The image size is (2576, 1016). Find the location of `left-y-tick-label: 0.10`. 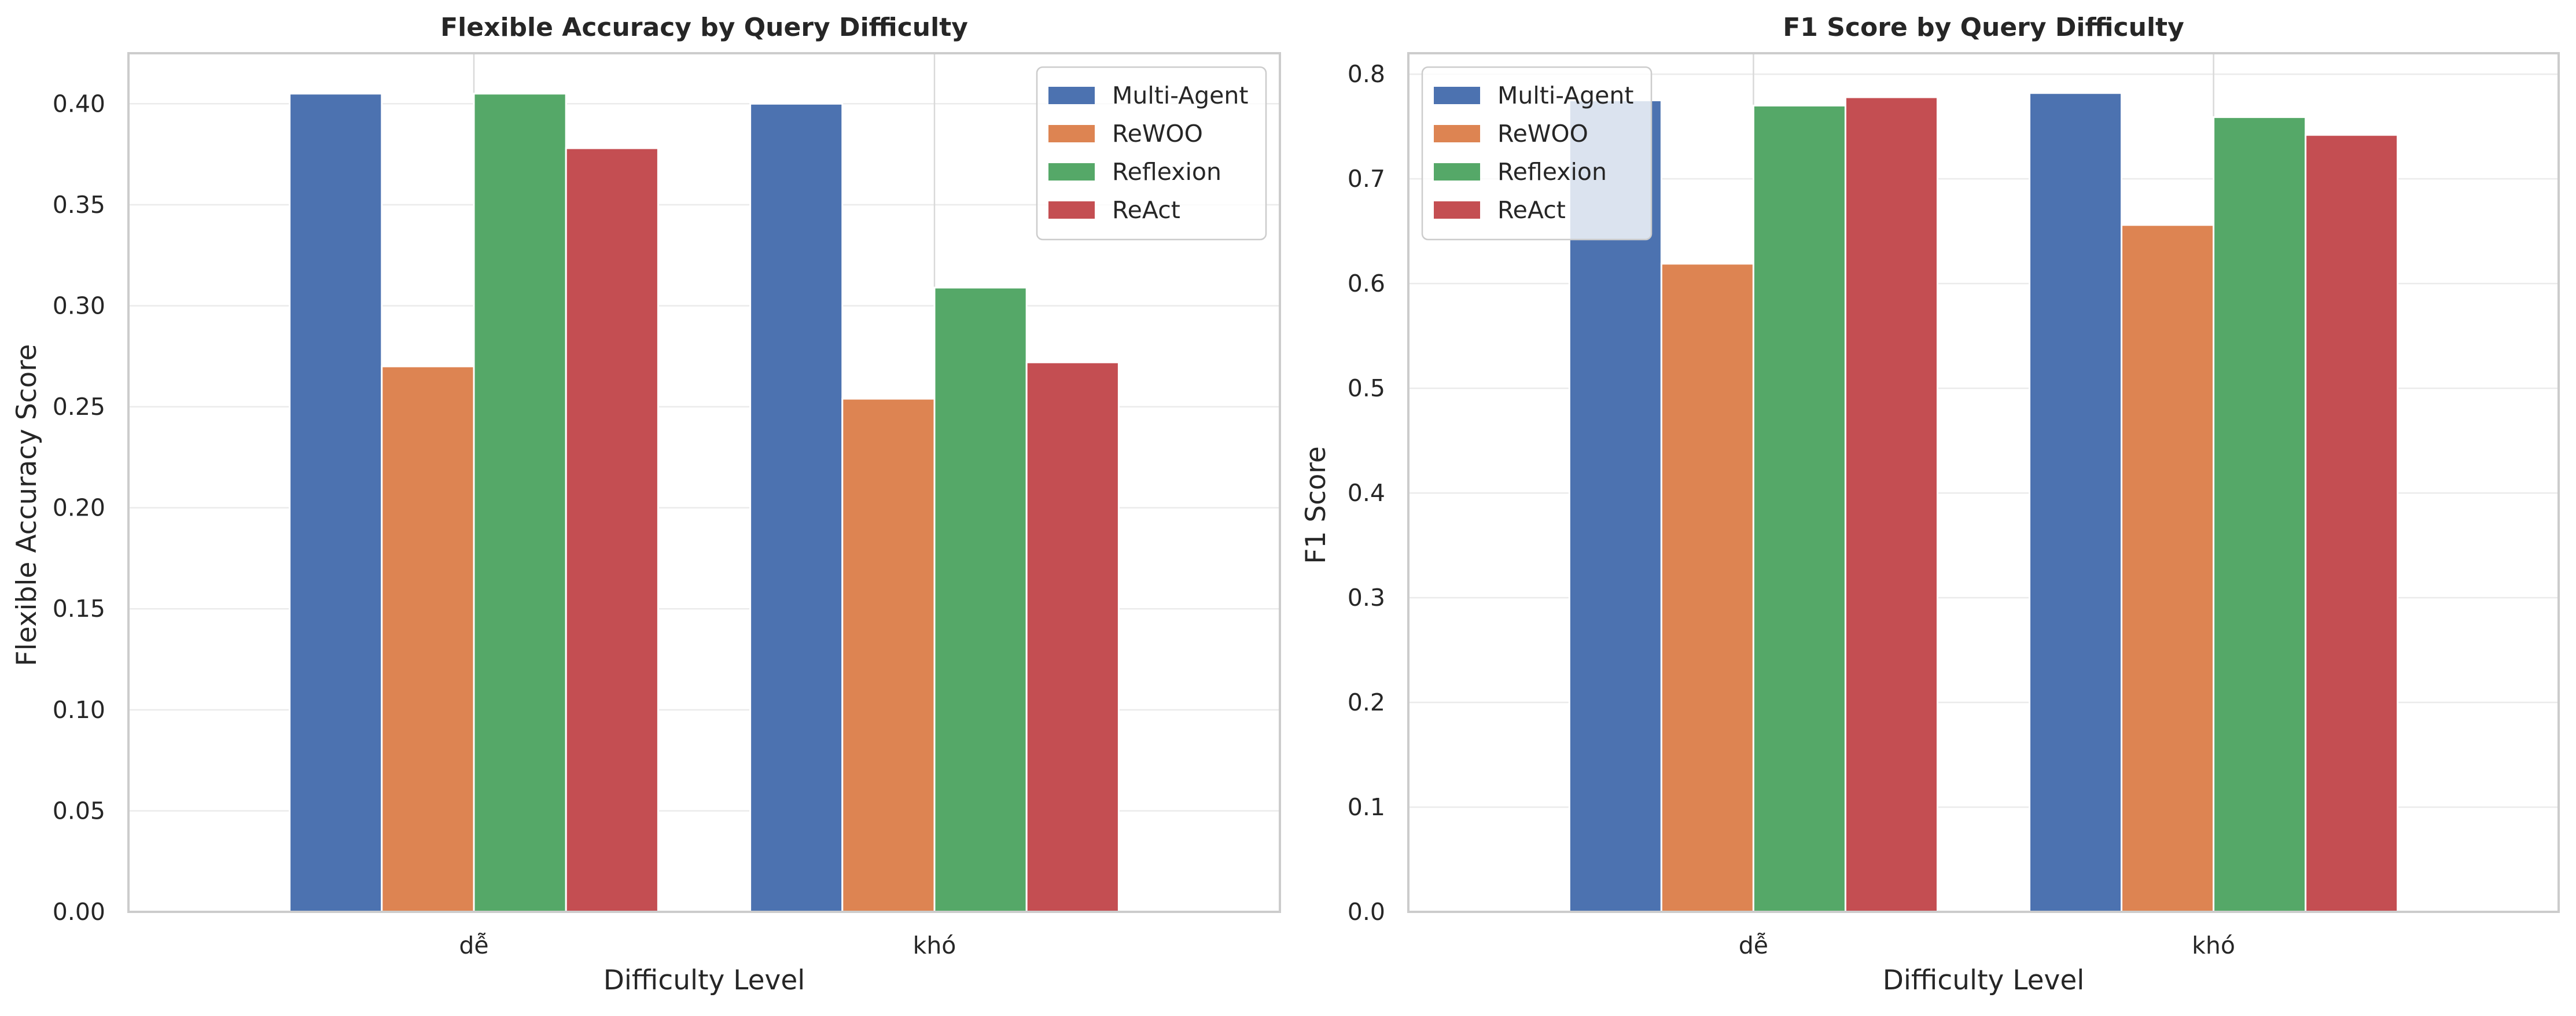

left-y-tick-label: 0.10 is located at coordinates (79, 710).